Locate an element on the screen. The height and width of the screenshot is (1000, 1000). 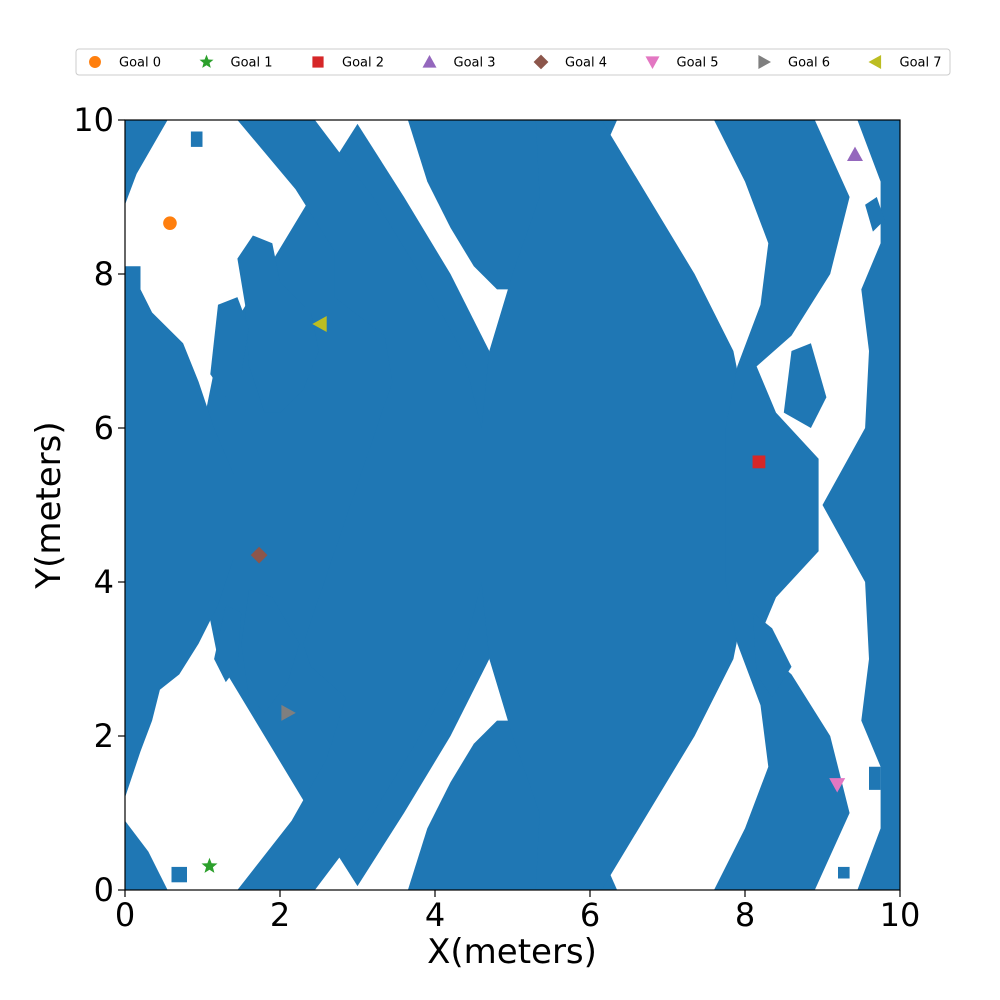
legend-goal-2-label: Goal 2 is located at coordinates (363, 63).